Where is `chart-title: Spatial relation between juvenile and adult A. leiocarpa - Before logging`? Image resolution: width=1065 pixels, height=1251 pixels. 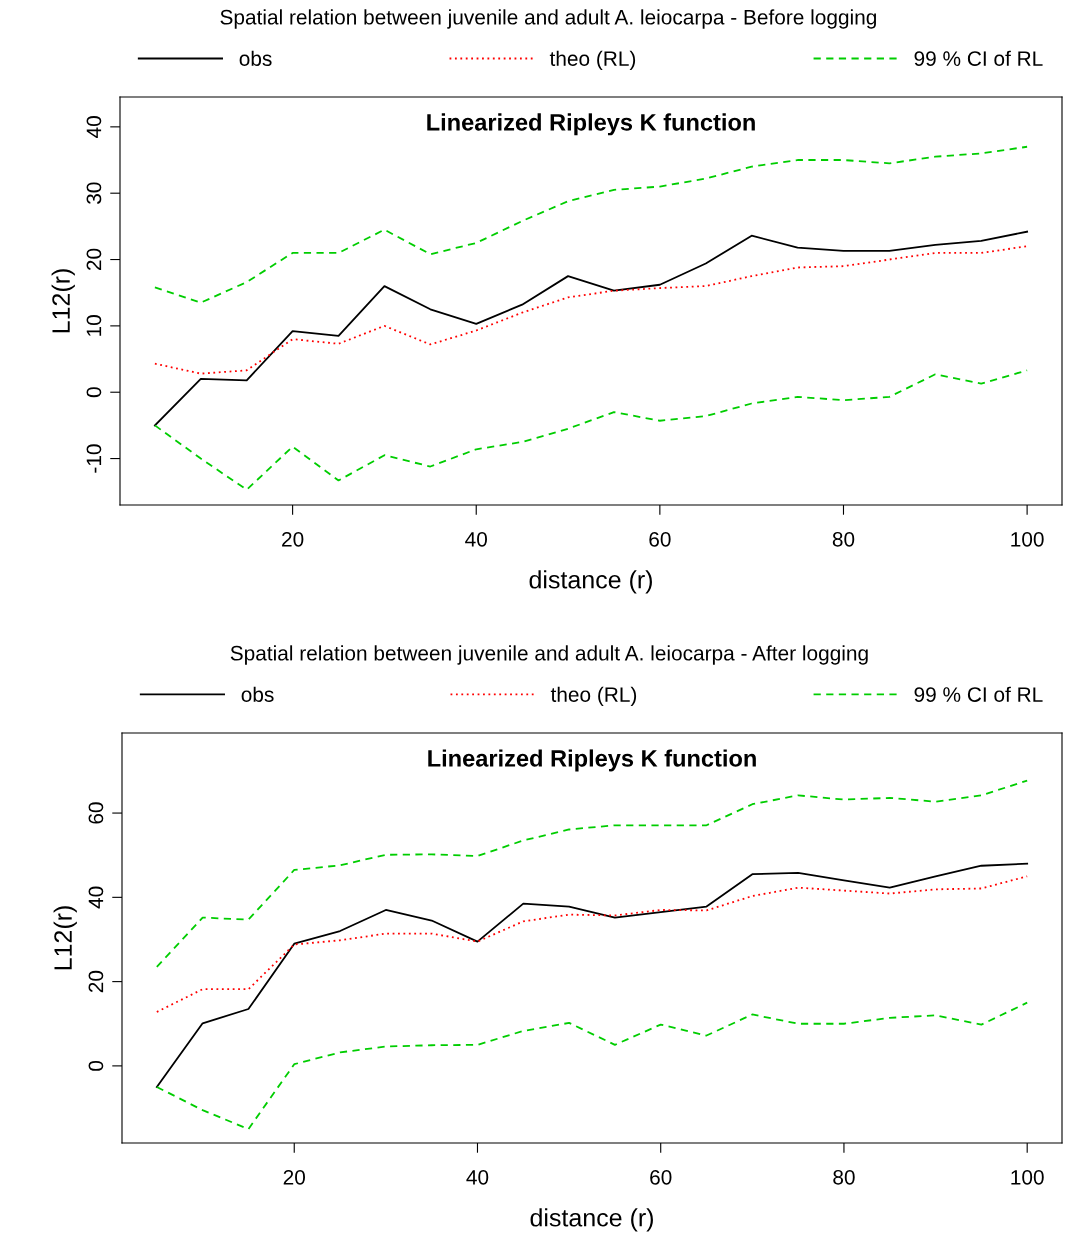
chart-title: Spatial relation between juvenile and adult A. leiocarpa - Before logging is located at coordinates (548, 19).